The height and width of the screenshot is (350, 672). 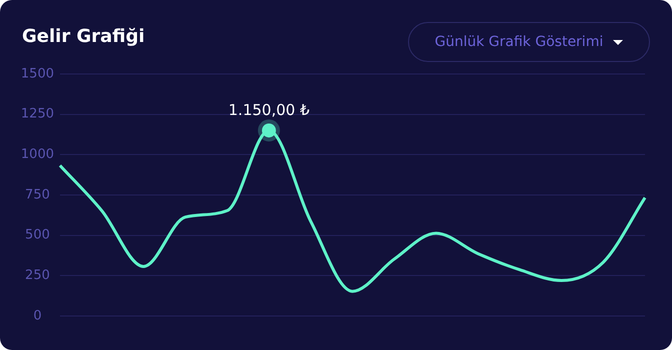 I want to click on y-tick-label: 1000, so click(x=37, y=154).